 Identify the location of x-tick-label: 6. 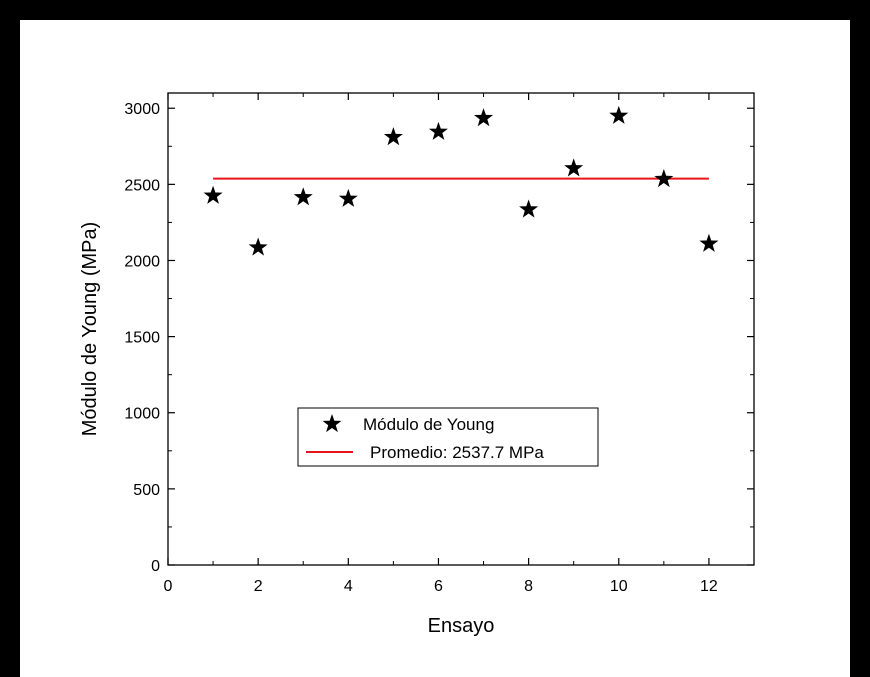
(438, 586).